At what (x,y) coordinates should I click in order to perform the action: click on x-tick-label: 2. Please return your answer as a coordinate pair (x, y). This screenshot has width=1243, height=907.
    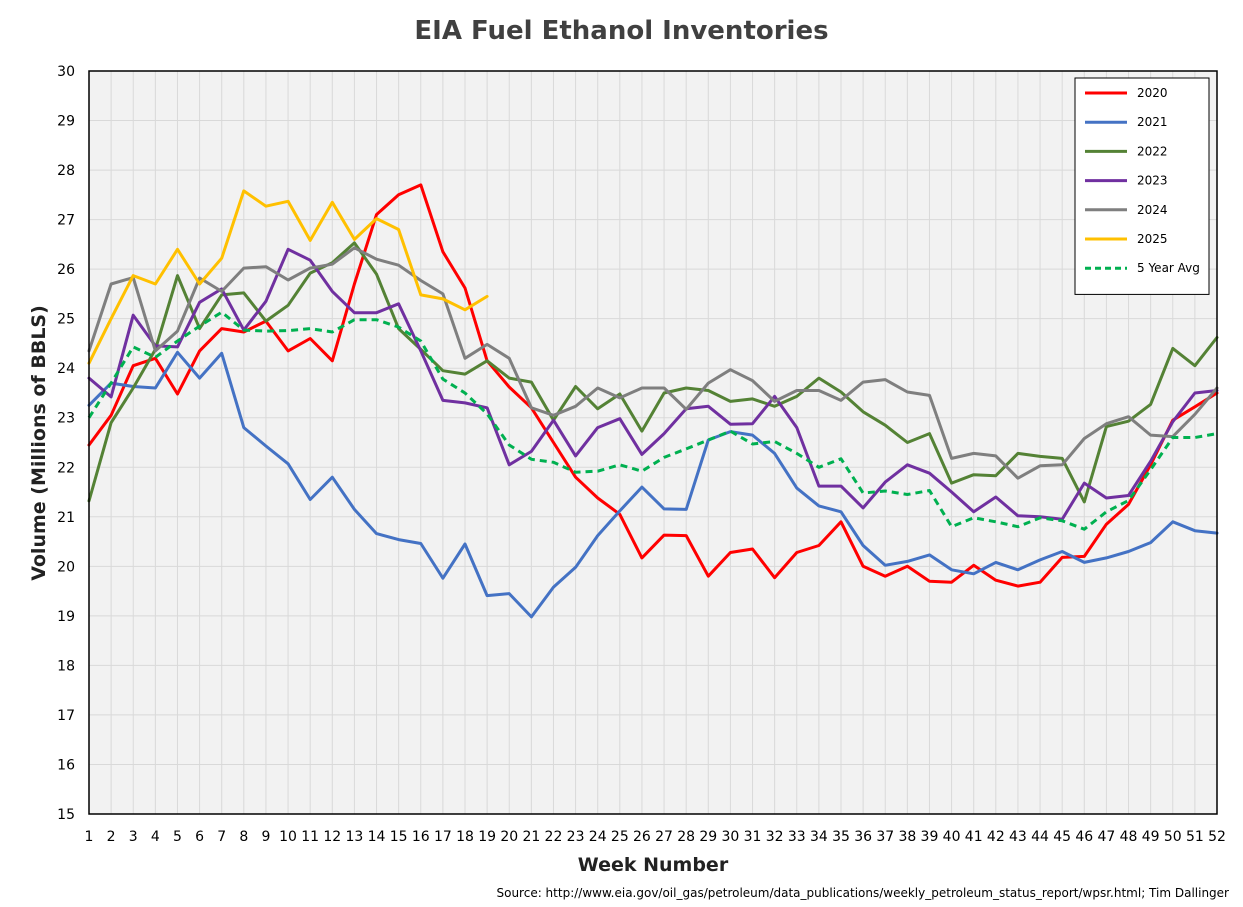
    Looking at the image, I should click on (111, 837).